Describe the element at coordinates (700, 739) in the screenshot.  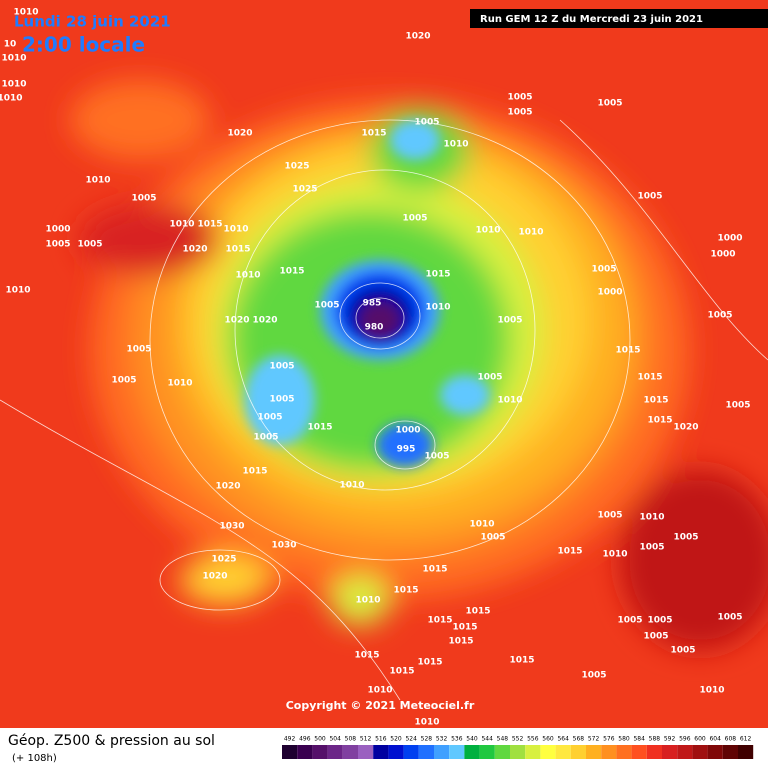
I see `scale-label: 600` at that location.